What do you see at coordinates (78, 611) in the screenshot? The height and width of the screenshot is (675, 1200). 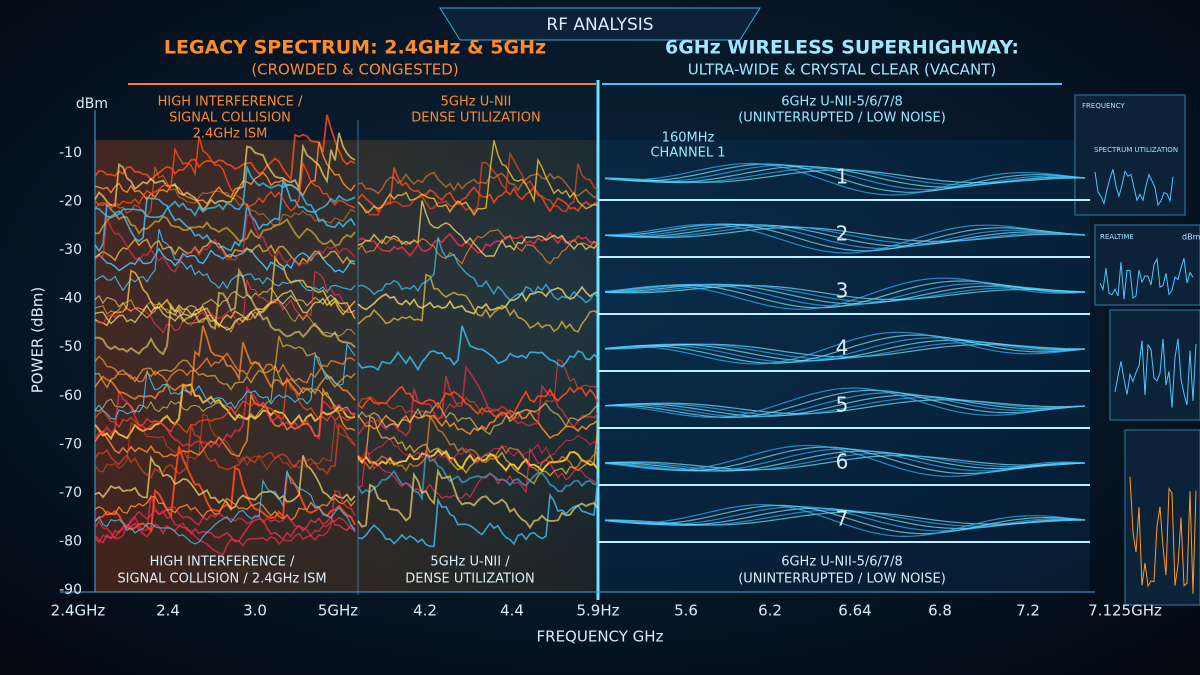 I see `x-tick-label: 2.4GHz` at bounding box center [78, 611].